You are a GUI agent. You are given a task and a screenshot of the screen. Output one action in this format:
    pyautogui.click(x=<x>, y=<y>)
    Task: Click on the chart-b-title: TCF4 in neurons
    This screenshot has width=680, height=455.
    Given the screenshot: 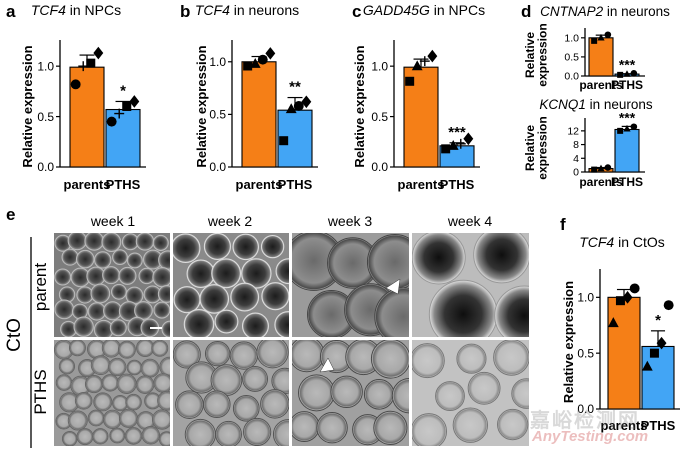 What is the action you would take?
    pyautogui.click(x=247, y=10)
    